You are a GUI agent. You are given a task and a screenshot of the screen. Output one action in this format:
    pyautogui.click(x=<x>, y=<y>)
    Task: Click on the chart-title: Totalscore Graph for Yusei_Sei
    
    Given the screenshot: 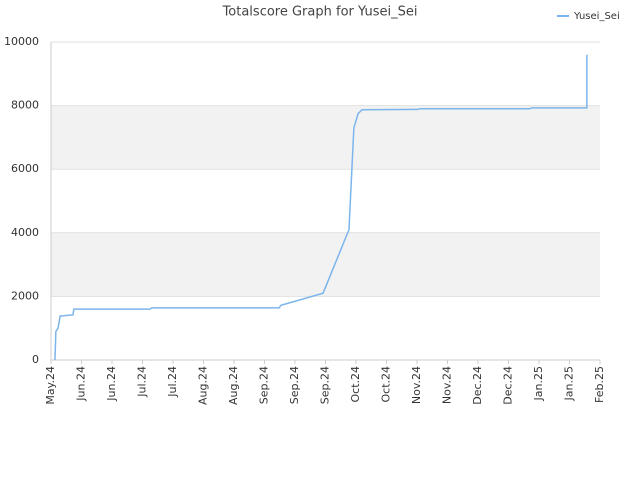 What is the action you would take?
    pyautogui.click(x=320, y=12)
    